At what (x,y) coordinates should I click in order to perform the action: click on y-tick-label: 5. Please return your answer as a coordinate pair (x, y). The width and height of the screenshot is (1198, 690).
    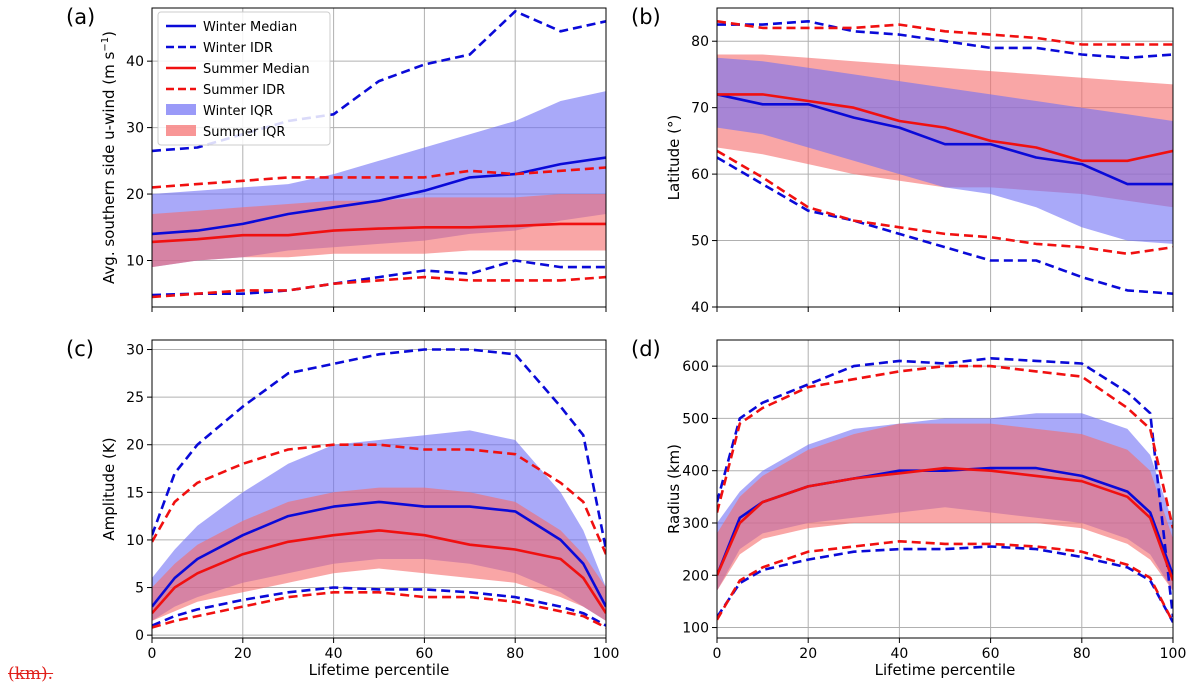
    Looking at the image, I should click on (139, 589).